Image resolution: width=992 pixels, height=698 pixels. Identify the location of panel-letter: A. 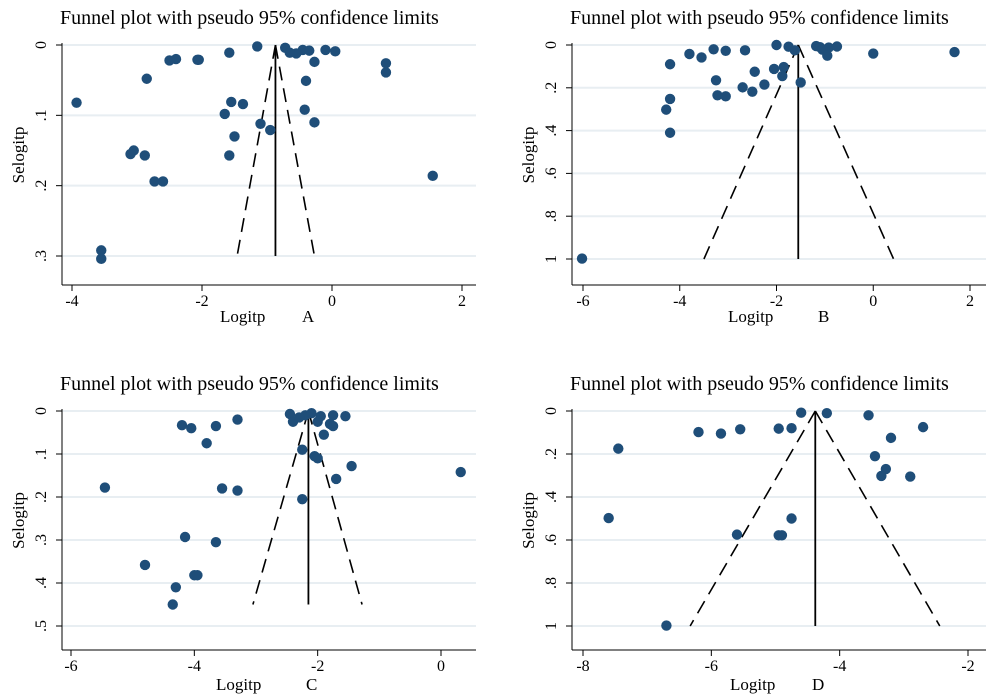
(308, 316).